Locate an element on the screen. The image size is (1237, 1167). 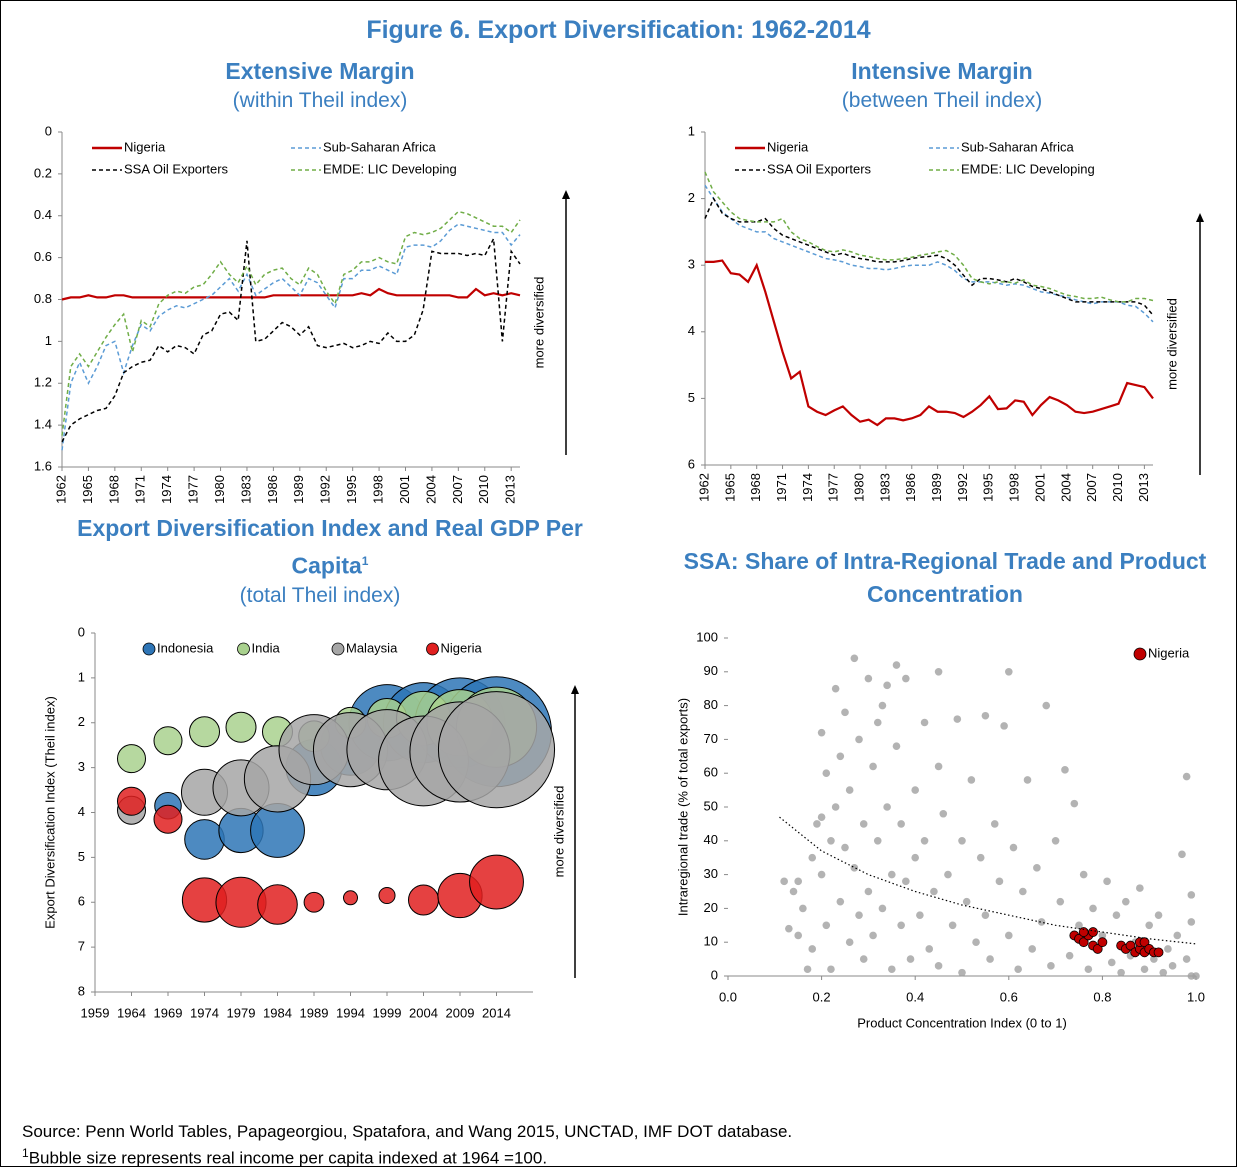
y-tick-label: 5 is located at coordinates (691, 397).